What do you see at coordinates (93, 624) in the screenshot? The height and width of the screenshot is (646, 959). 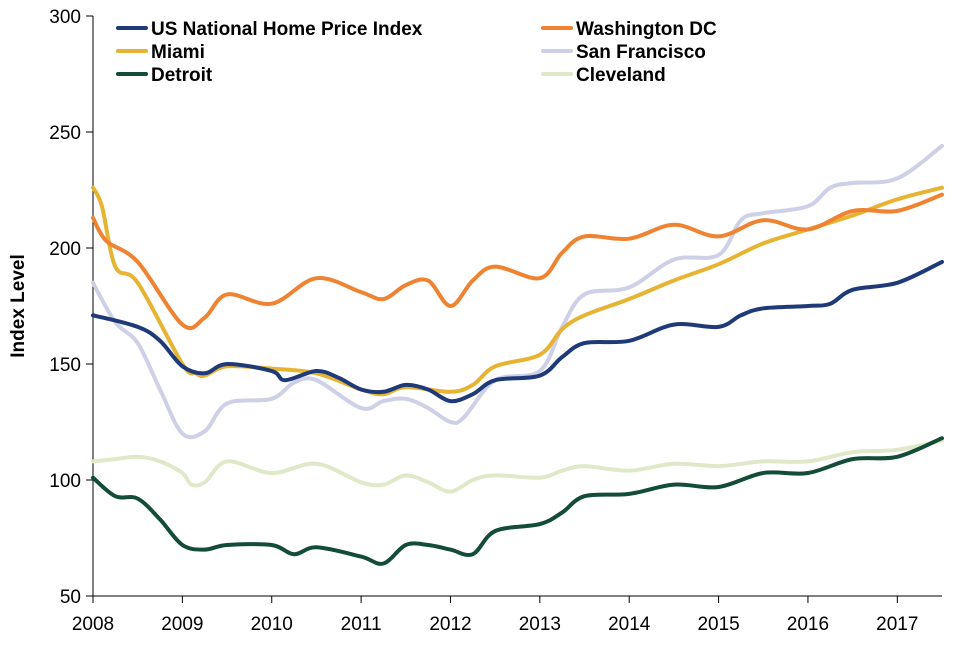 I see `x-tick-label: 2008` at bounding box center [93, 624].